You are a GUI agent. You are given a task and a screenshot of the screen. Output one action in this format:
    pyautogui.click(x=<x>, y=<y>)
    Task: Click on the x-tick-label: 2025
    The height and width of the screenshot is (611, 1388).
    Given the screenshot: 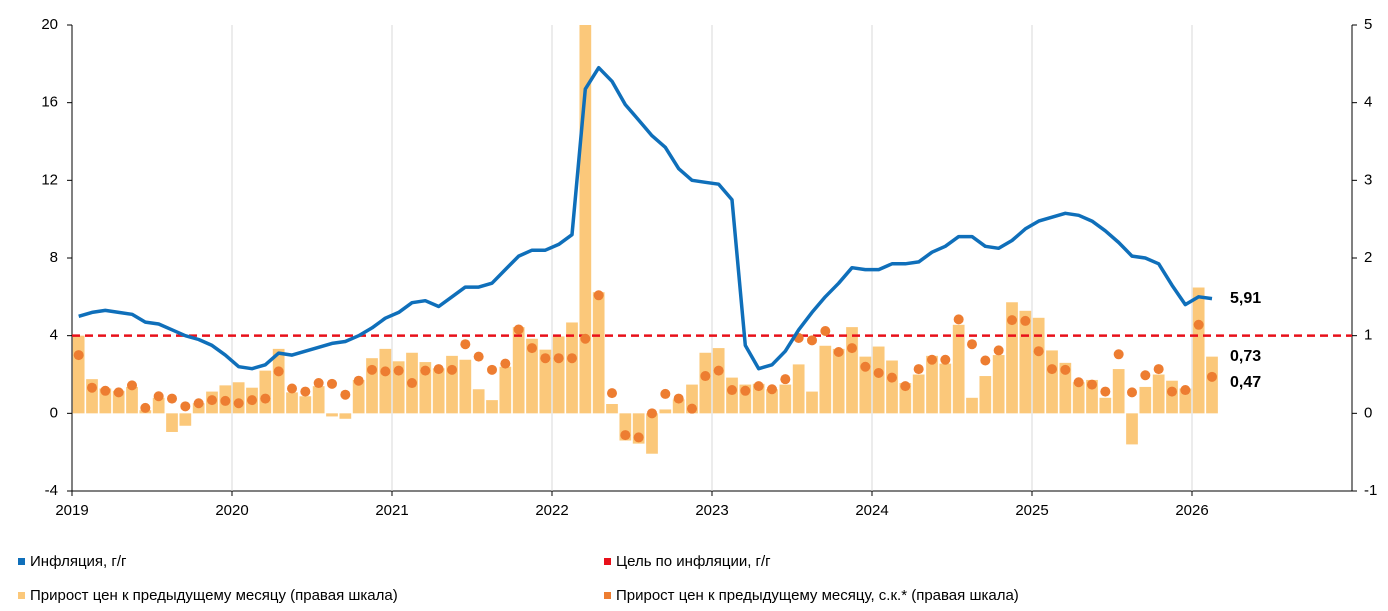 What is the action you would take?
    pyautogui.click(x=1031, y=510)
    